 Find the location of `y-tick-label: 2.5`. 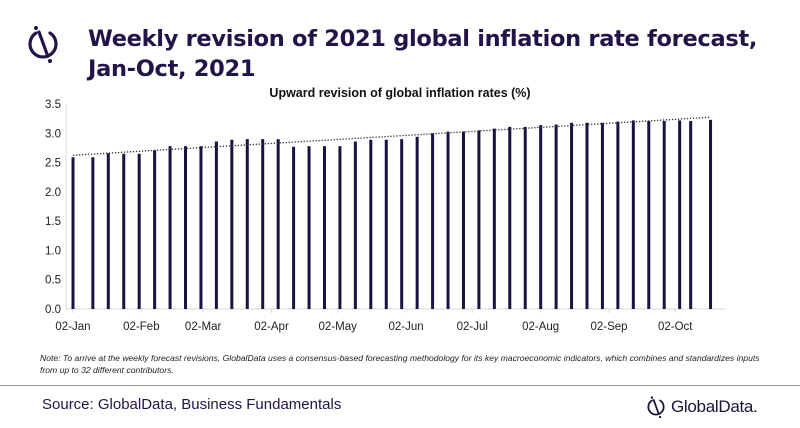

y-tick-label: 2.5 is located at coordinates (53, 164).